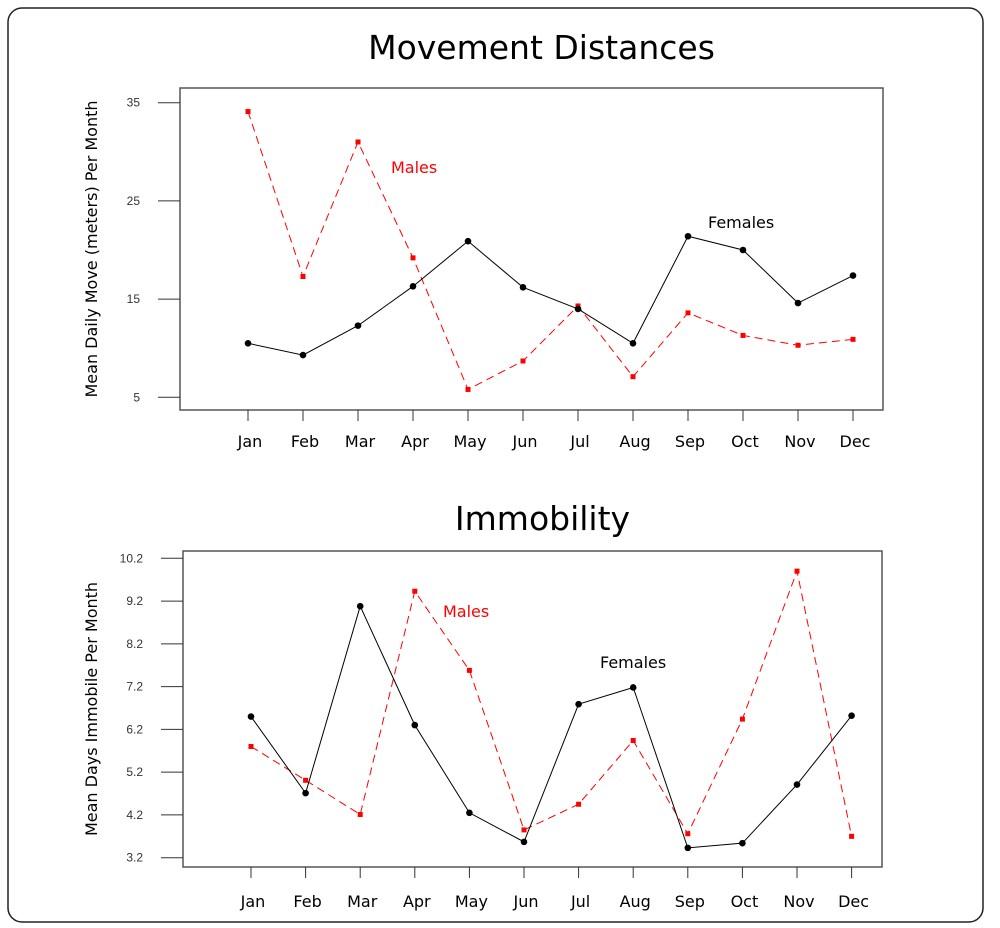  Describe the element at coordinates (91, 248) in the screenshot. I see `y-axis-label: Mean Daily Move (meters) Per Month` at that location.